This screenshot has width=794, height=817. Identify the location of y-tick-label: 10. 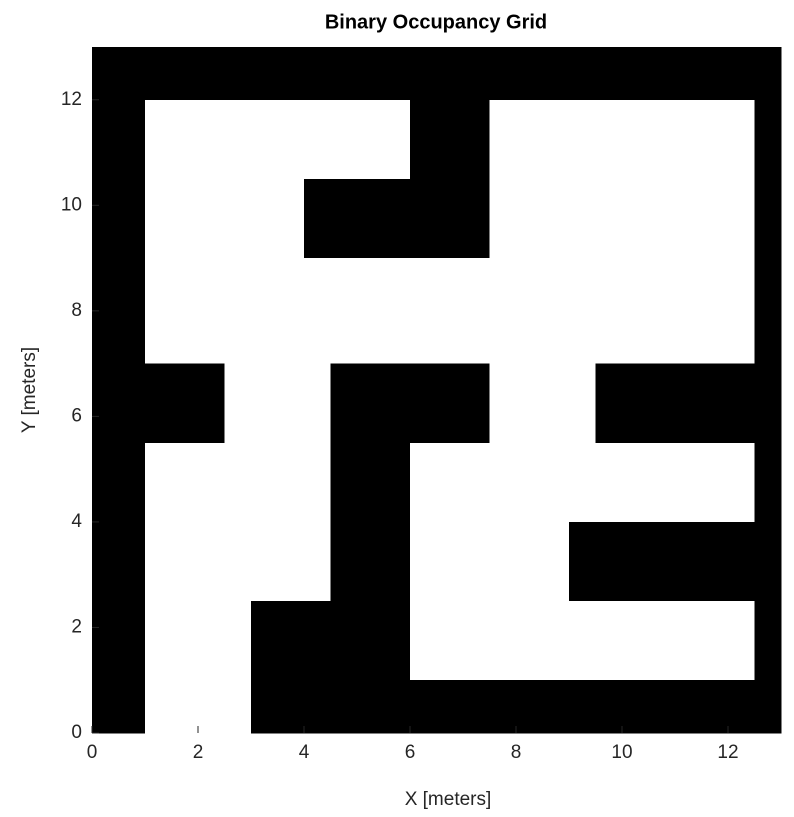
(71, 204).